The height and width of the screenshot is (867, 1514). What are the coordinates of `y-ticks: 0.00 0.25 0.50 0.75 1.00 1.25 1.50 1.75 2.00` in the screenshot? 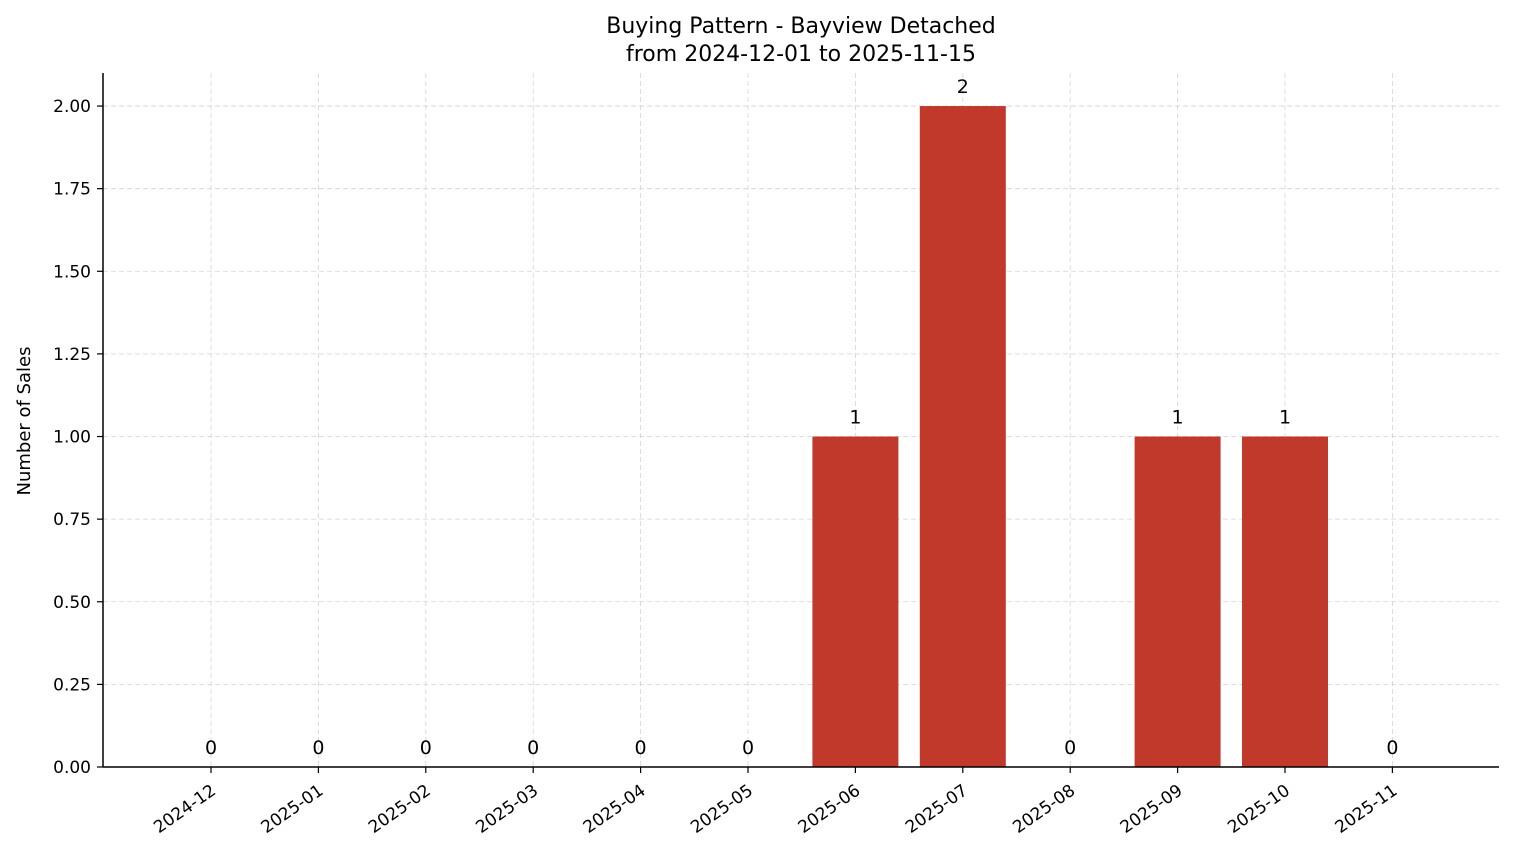 It's located at (78, 437).